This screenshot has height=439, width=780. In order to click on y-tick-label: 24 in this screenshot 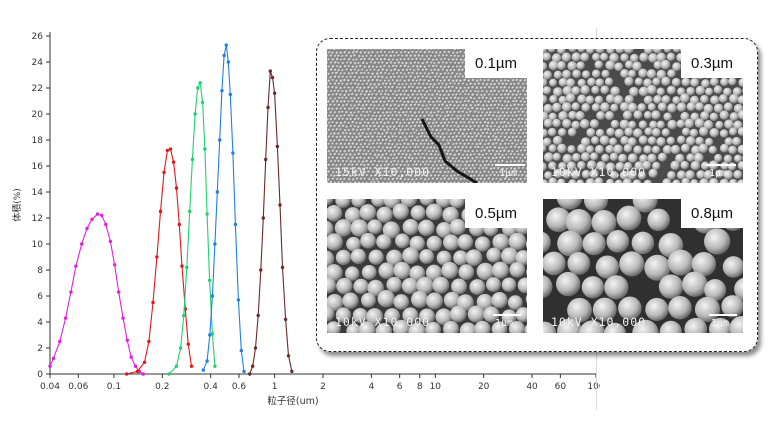, I will do `click(38, 63)`.